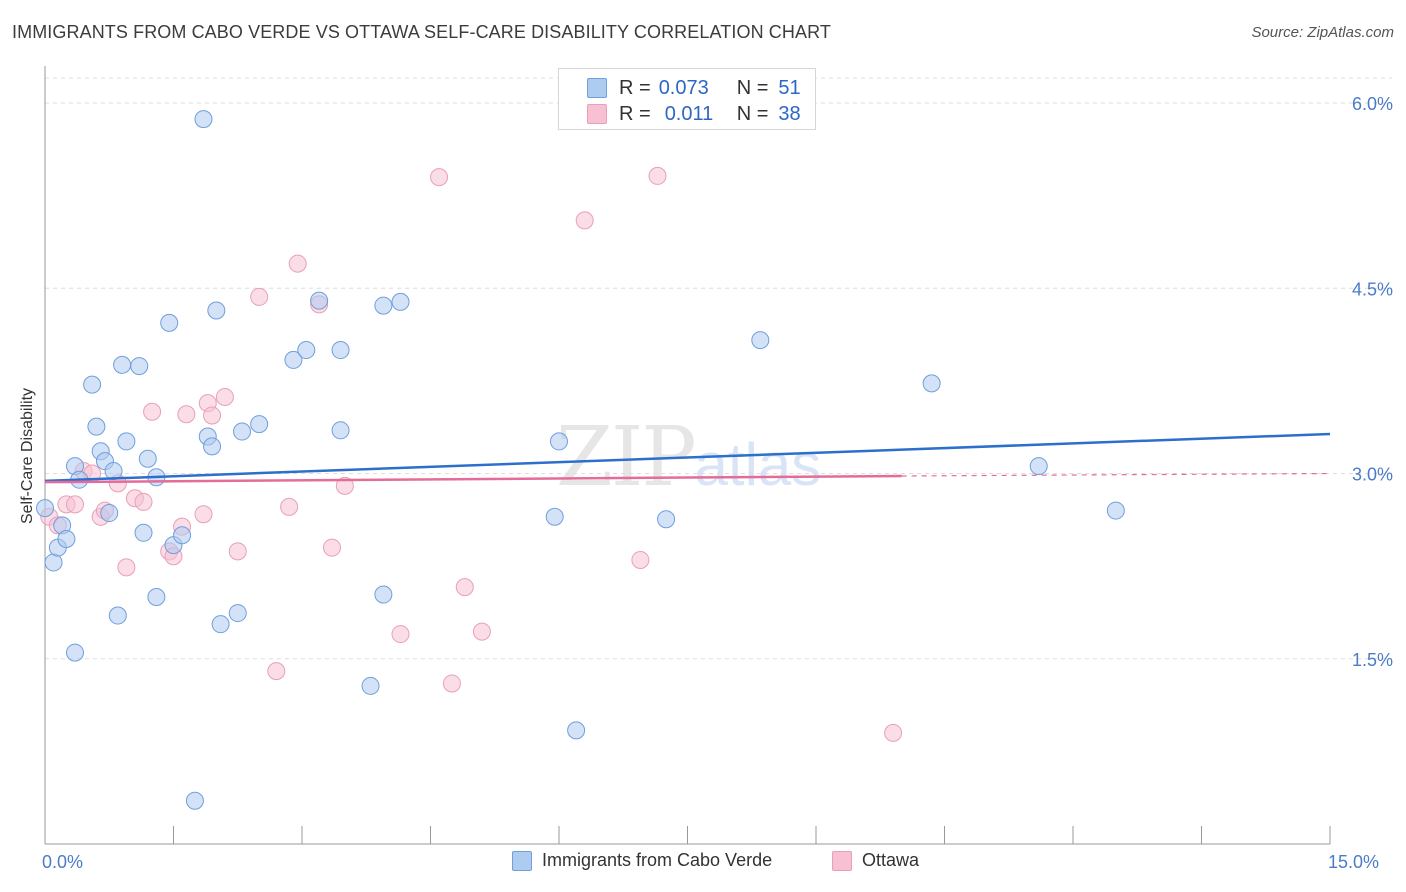 The height and width of the screenshot is (892, 1406). I want to click on legend-row-cabo-verde: R = 0.073 N = 51, so click(694, 88).